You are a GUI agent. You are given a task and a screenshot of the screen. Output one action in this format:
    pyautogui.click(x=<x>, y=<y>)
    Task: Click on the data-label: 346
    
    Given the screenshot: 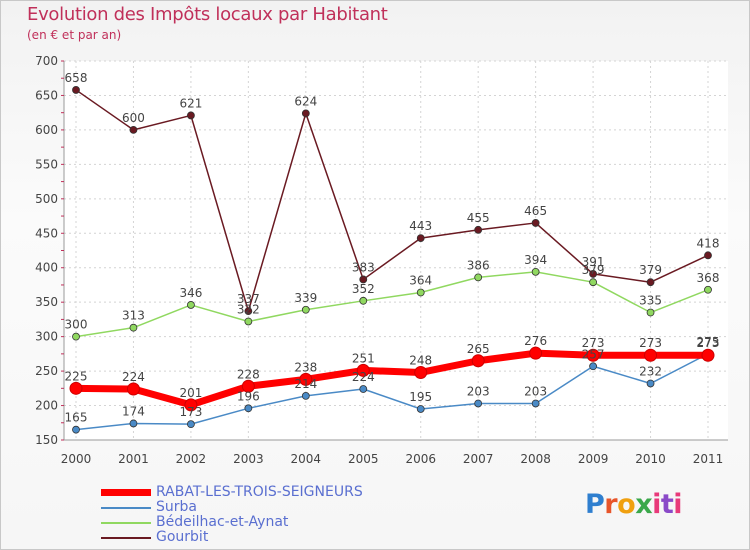 What is the action you would take?
    pyautogui.click(x=190, y=293)
    